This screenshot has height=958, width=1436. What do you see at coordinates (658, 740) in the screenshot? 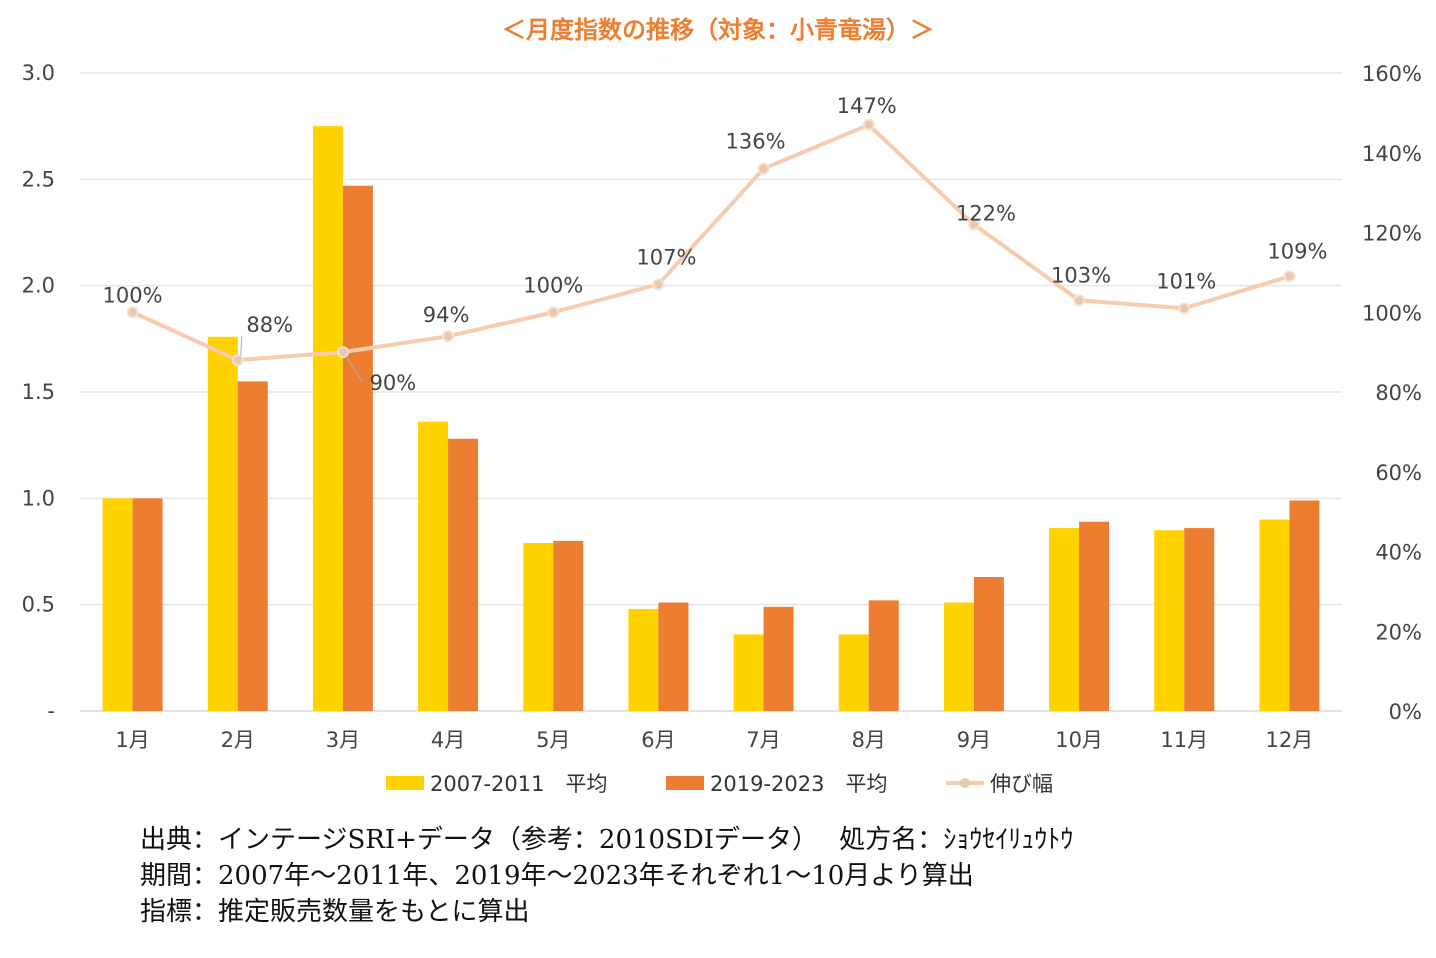
I see `x-axis-tick-label: 6月` at bounding box center [658, 740].